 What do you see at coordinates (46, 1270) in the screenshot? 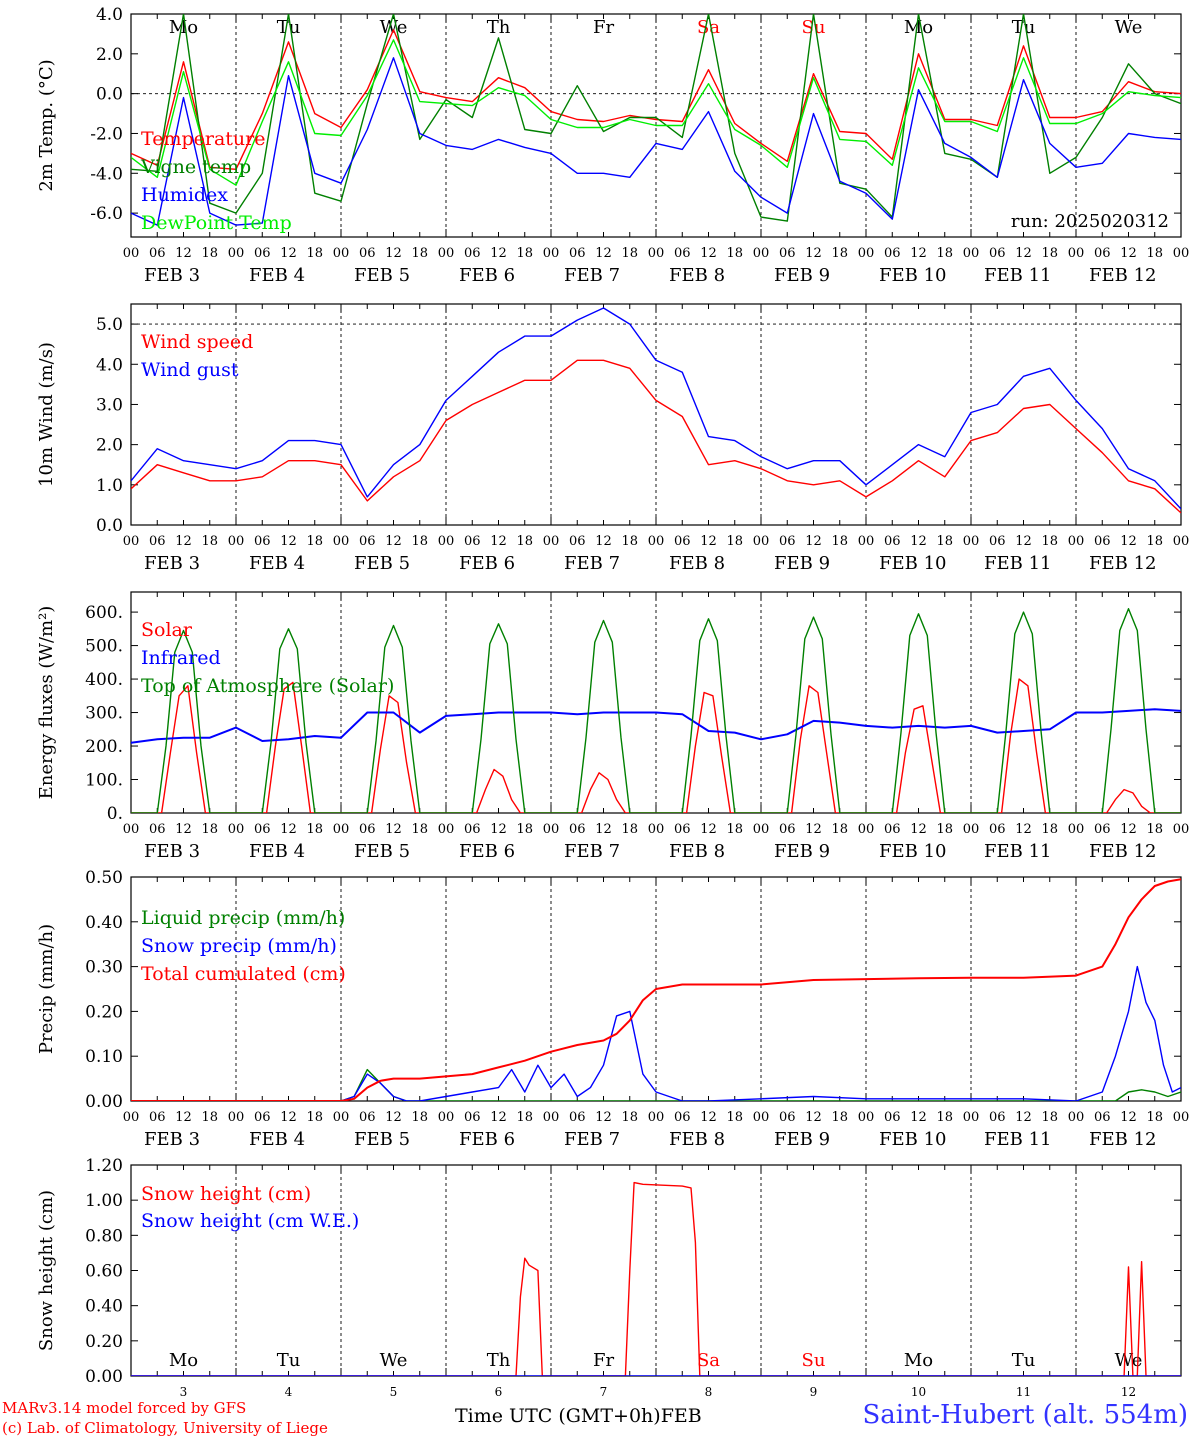
I see `y-axis-label: Snow height (cm)` at bounding box center [46, 1270].